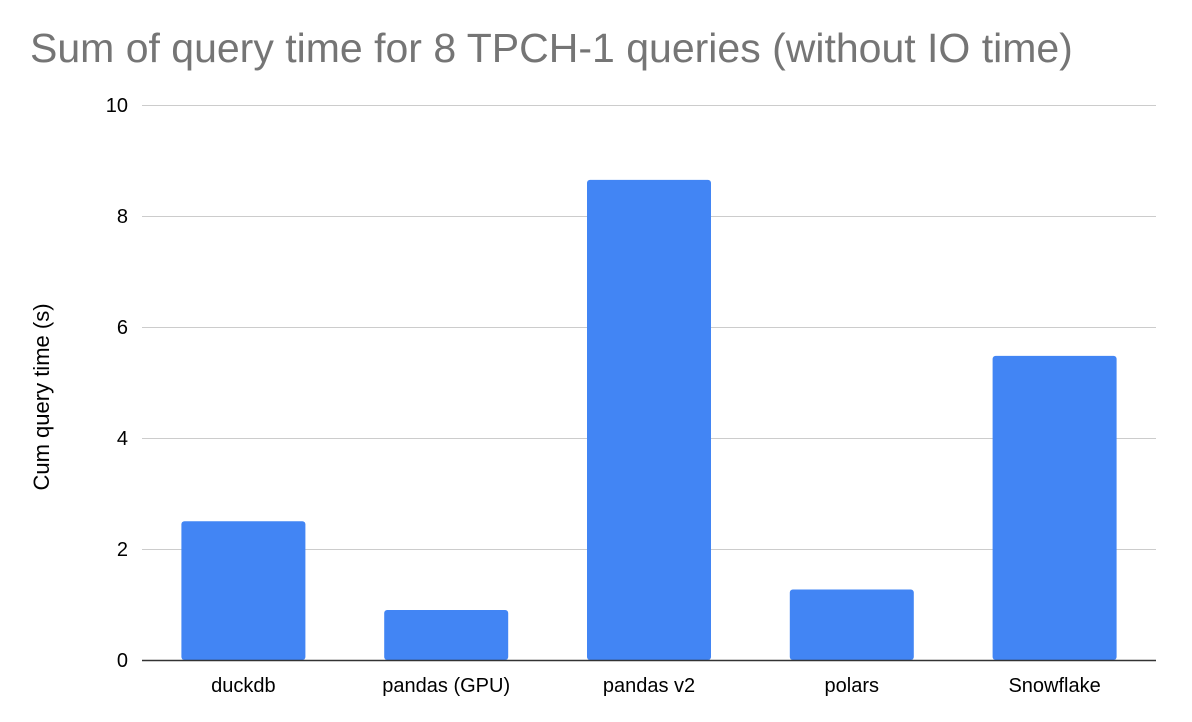 The width and height of the screenshot is (1192, 722). What do you see at coordinates (122, 439) in the screenshot?
I see `y-tick-label: 4` at bounding box center [122, 439].